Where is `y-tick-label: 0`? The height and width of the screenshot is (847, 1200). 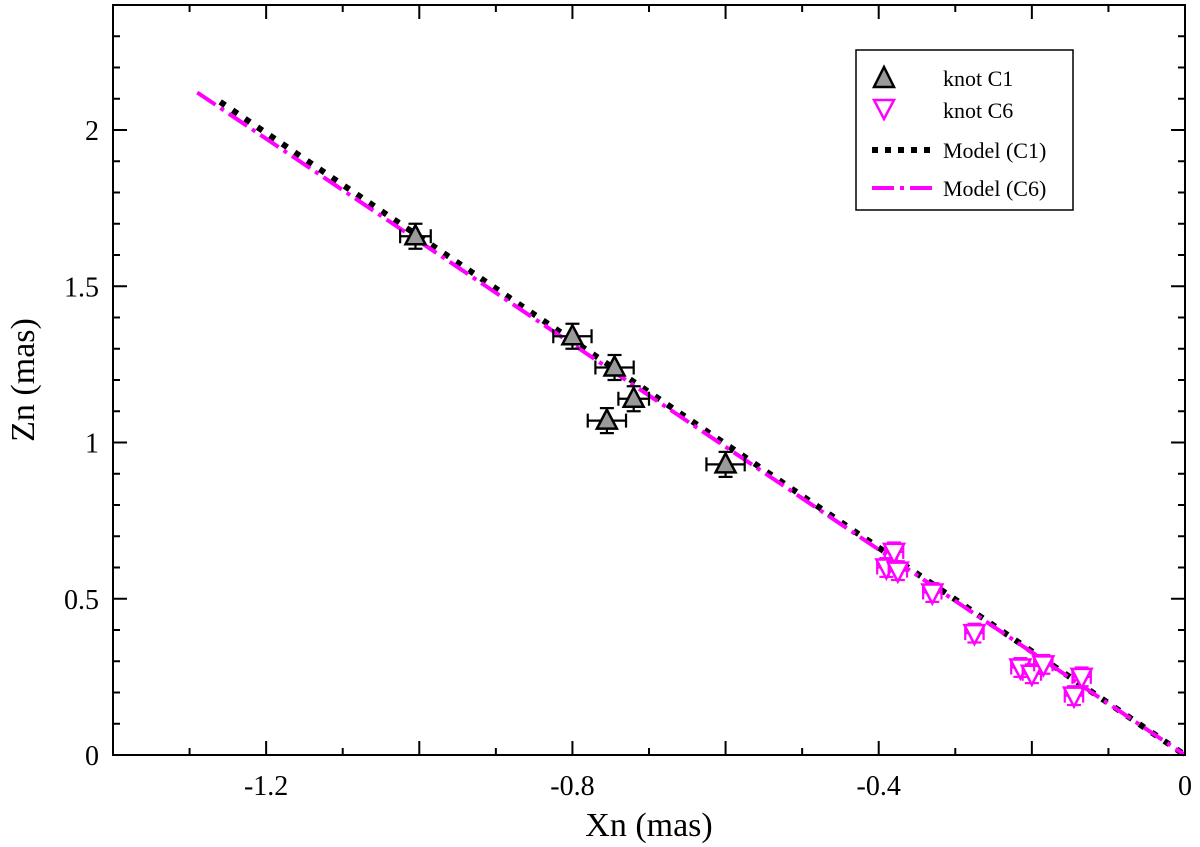
y-tick-label: 0 is located at coordinates (92, 756).